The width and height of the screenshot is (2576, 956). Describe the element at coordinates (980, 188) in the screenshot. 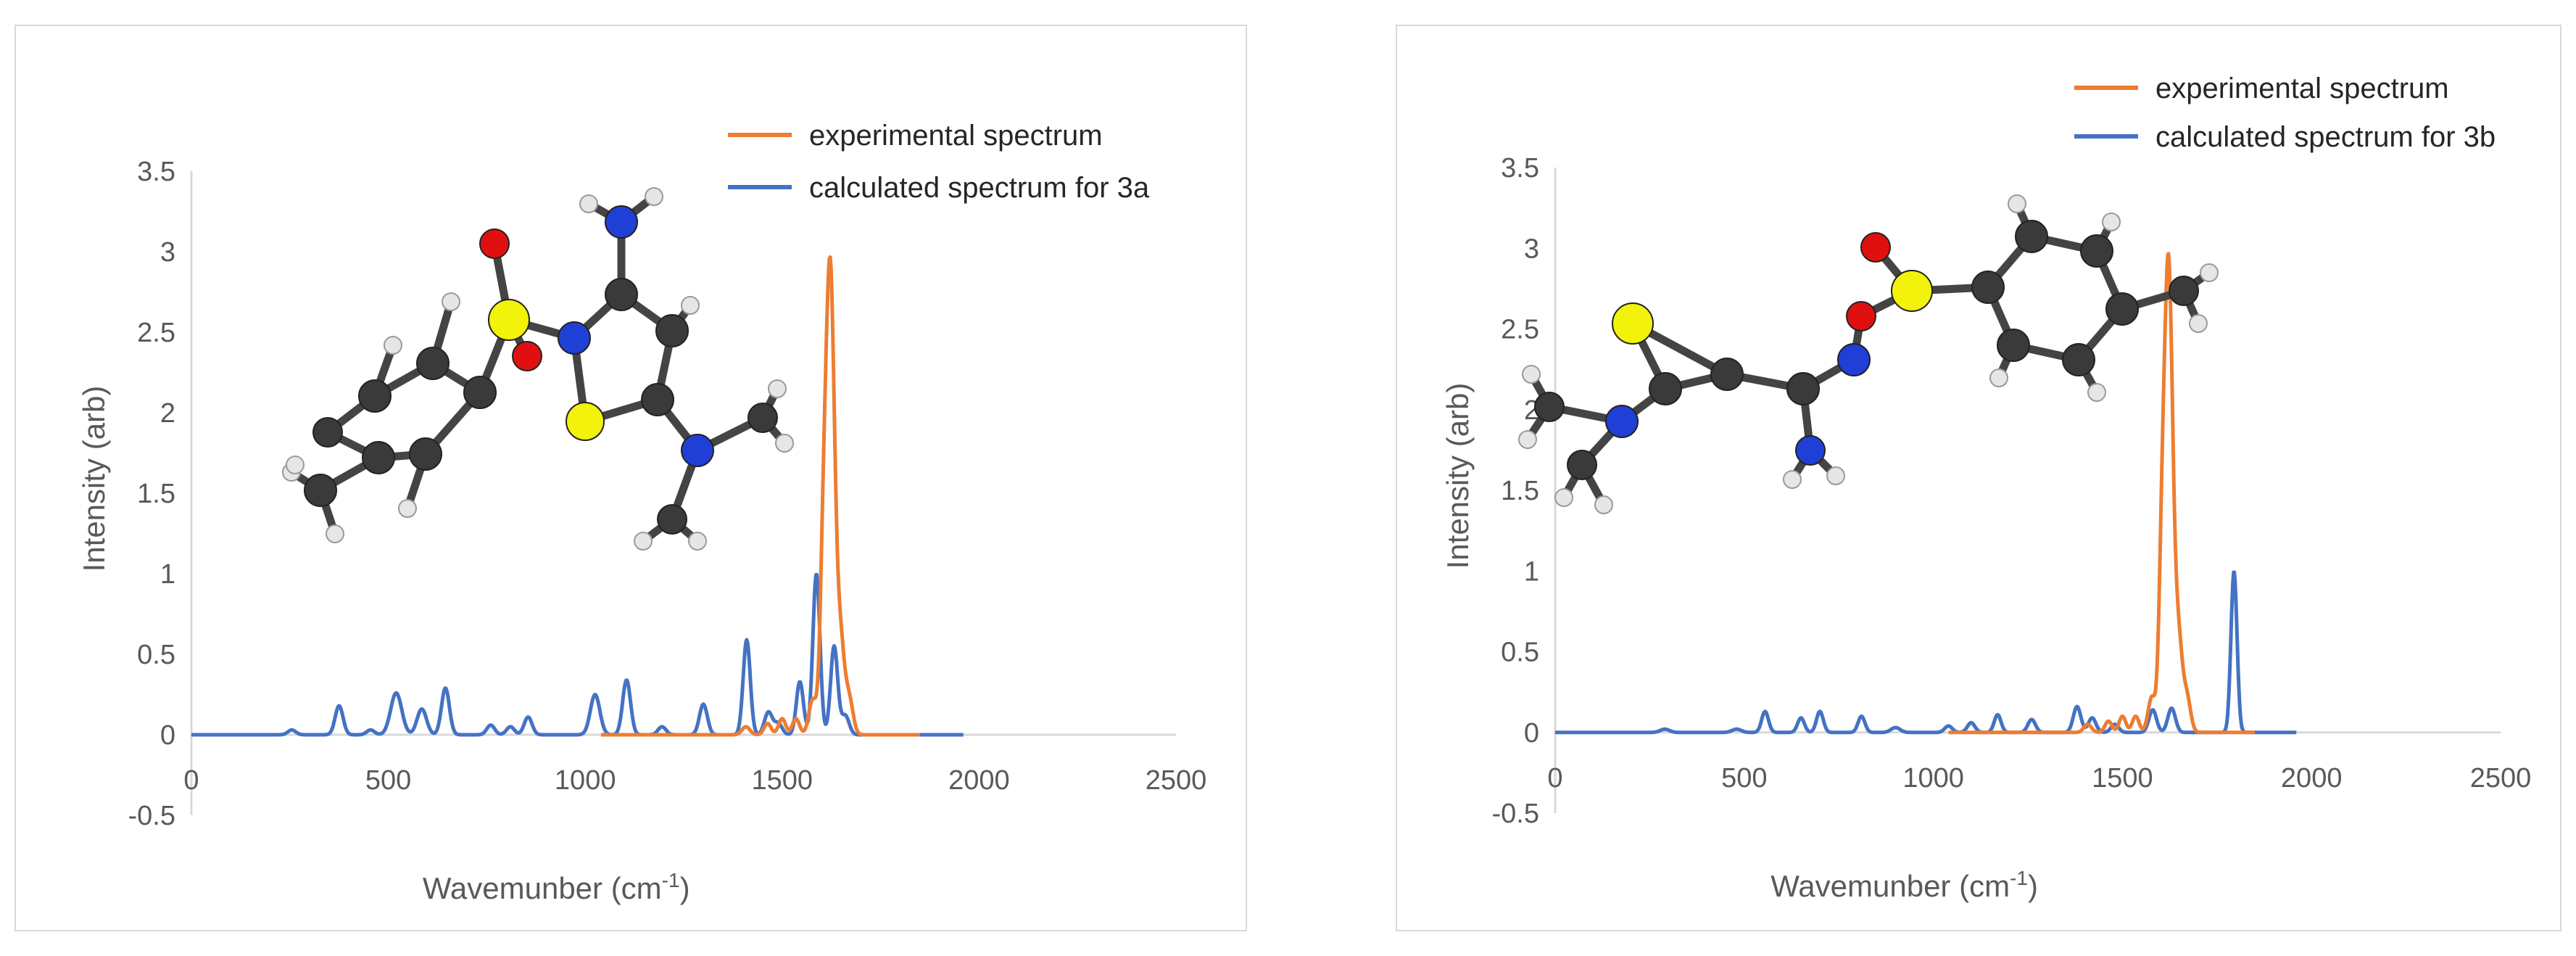

I see `legend-label-calculated: calculated spectrum for 3a` at that location.